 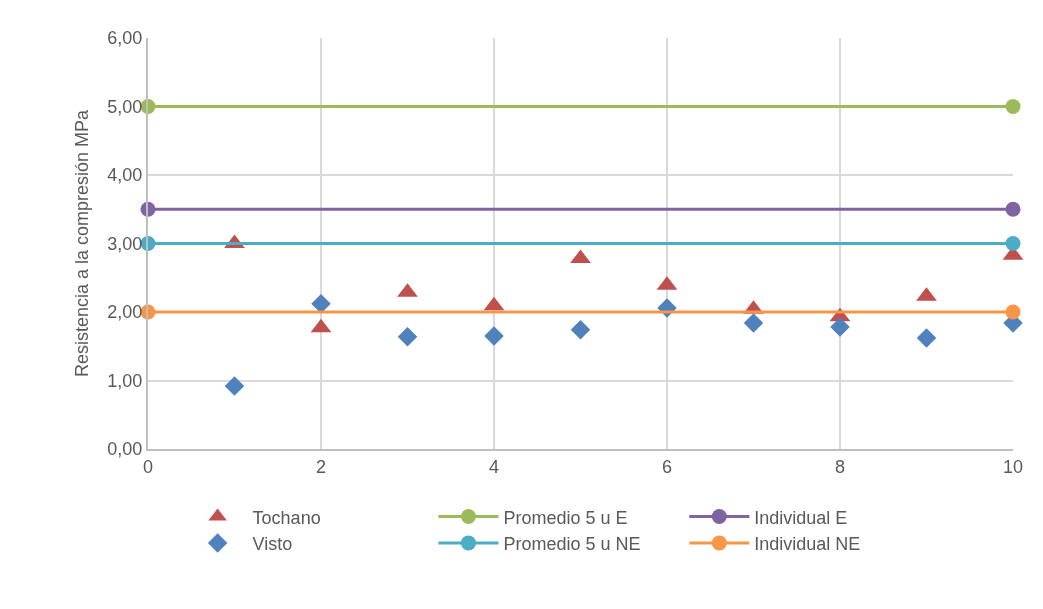 I want to click on y-tick-label: 5,00, so click(x=125, y=106).